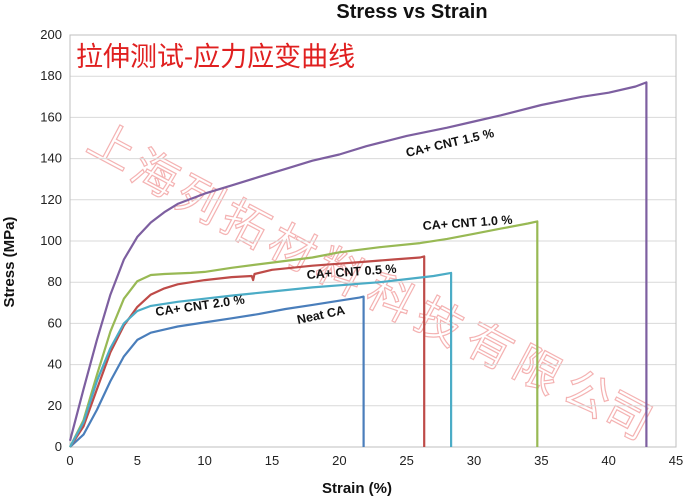  Describe the element at coordinates (51, 116) in the screenshot. I see `y-tick-label: 160` at that location.